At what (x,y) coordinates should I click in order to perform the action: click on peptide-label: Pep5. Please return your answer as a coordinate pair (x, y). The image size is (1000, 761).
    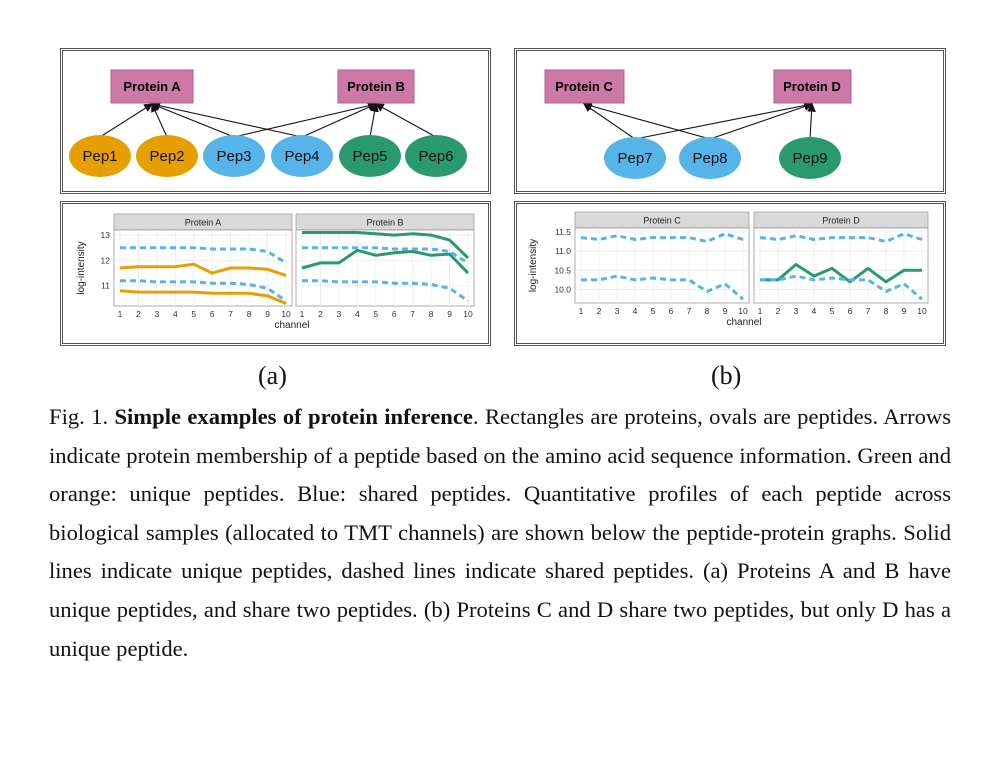
    Looking at the image, I should click on (369, 156).